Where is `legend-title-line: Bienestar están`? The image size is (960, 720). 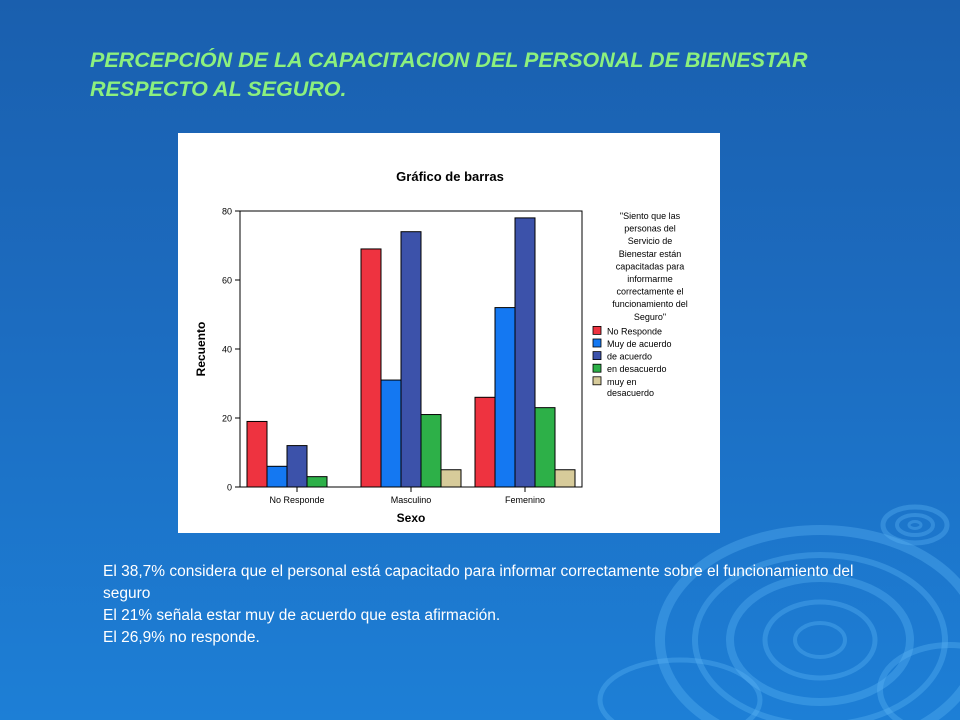
legend-title-line: Bienestar están is located at coordinates (650, 254).